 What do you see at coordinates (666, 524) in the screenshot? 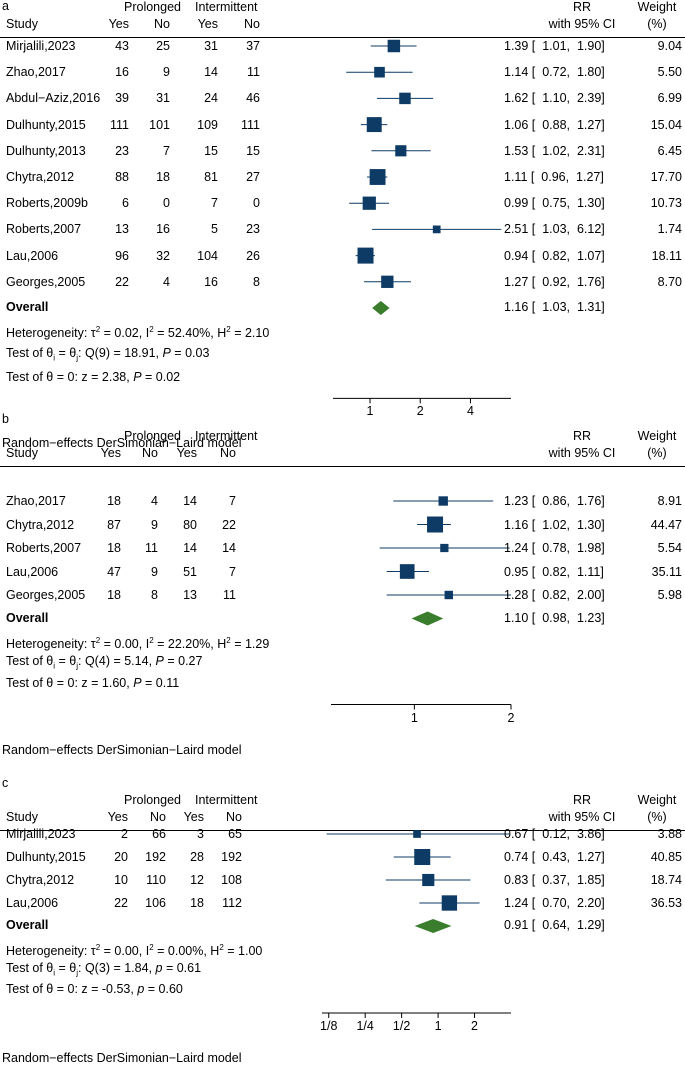
I see `weight-value: 44.47` at bounding box center [666, 524].